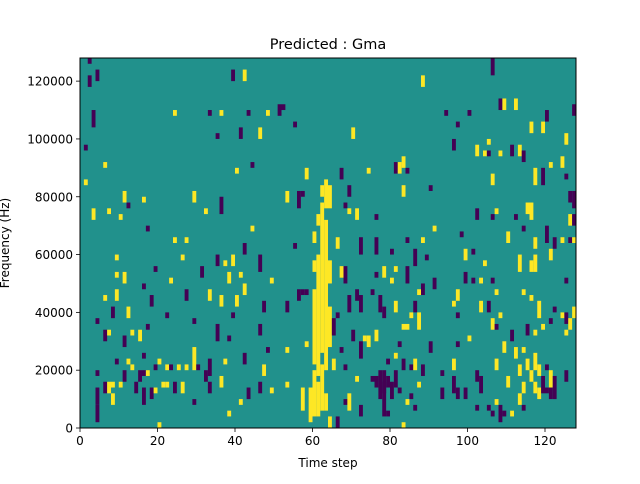 The width and height of the screenshot is (640, 484). I want to click on x-axis: 0 20 40 60 80 100 120, so click(316, 438).